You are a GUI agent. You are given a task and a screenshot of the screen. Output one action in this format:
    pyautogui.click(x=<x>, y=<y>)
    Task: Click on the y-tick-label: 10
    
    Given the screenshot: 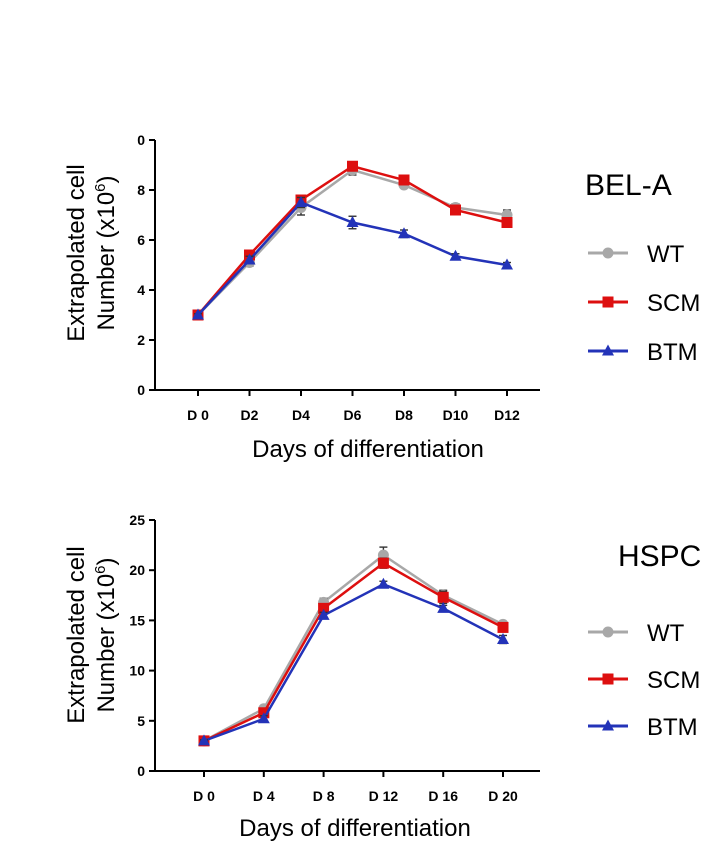 What is the action you would take?
    pyautogui.click(x=137, y=671)
    